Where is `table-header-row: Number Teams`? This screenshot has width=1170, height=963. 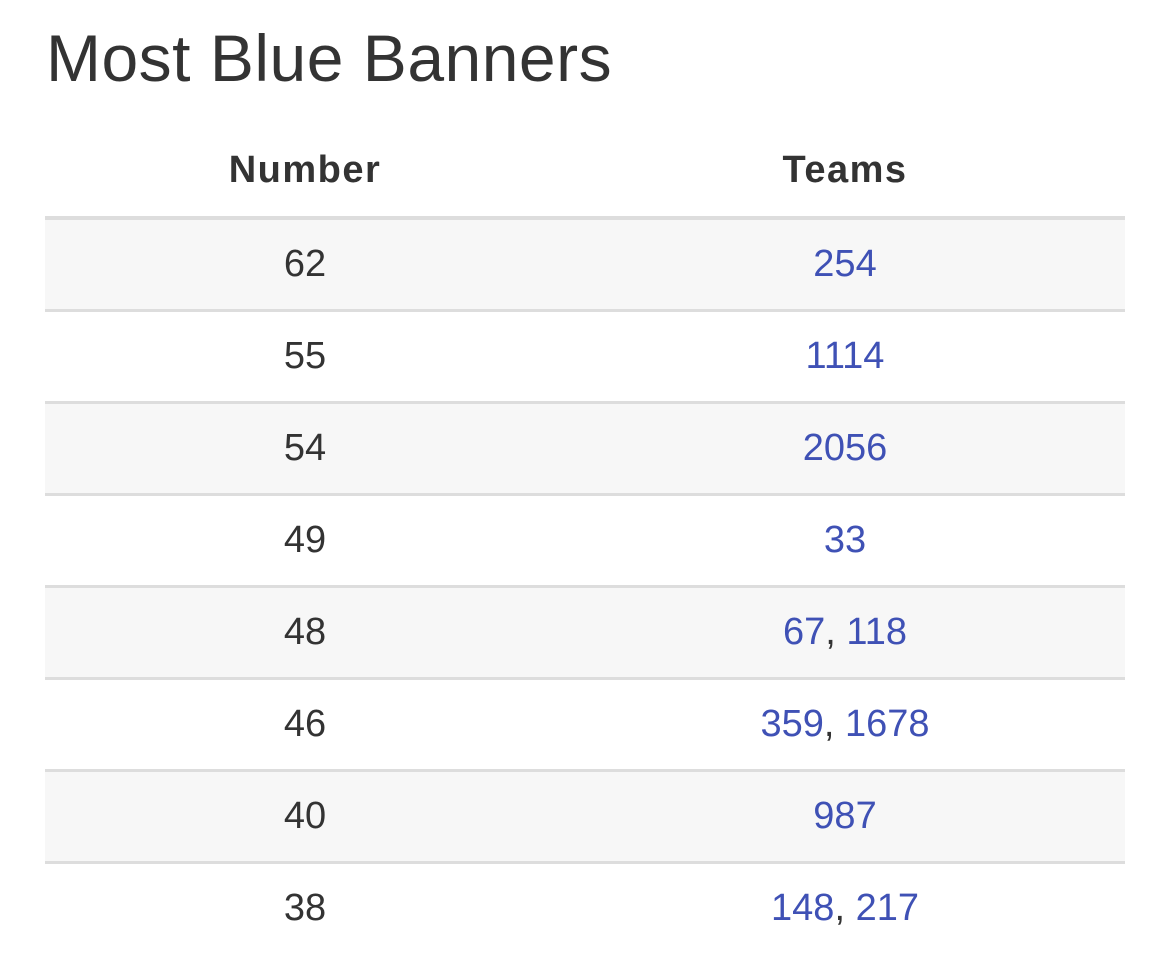 table-header-row: Number Teams is located at coordinates (585, 172).